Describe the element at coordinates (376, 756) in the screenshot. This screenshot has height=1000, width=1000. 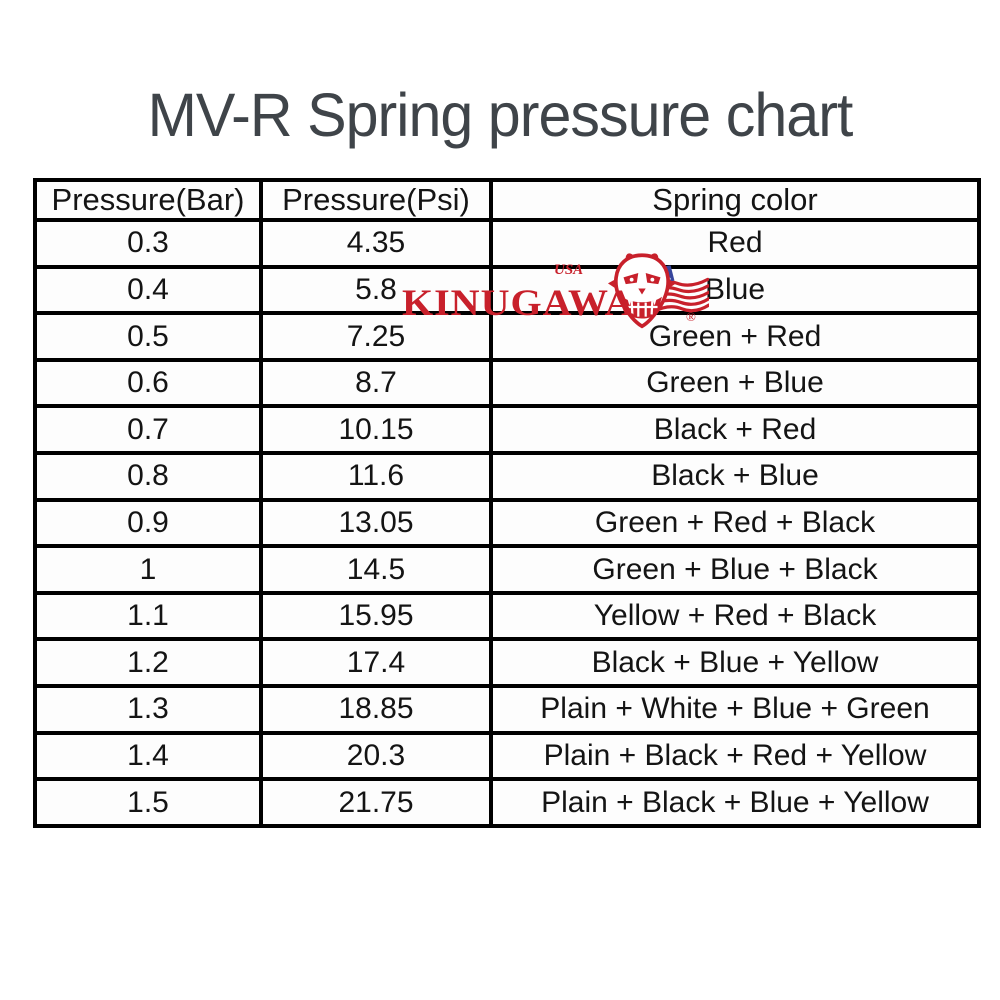
I see `table-cell: 20.3` at that location.